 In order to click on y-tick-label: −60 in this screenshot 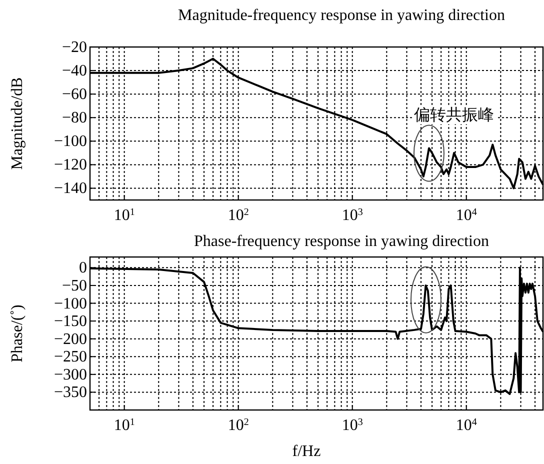, I will do `click(74, 95)`.